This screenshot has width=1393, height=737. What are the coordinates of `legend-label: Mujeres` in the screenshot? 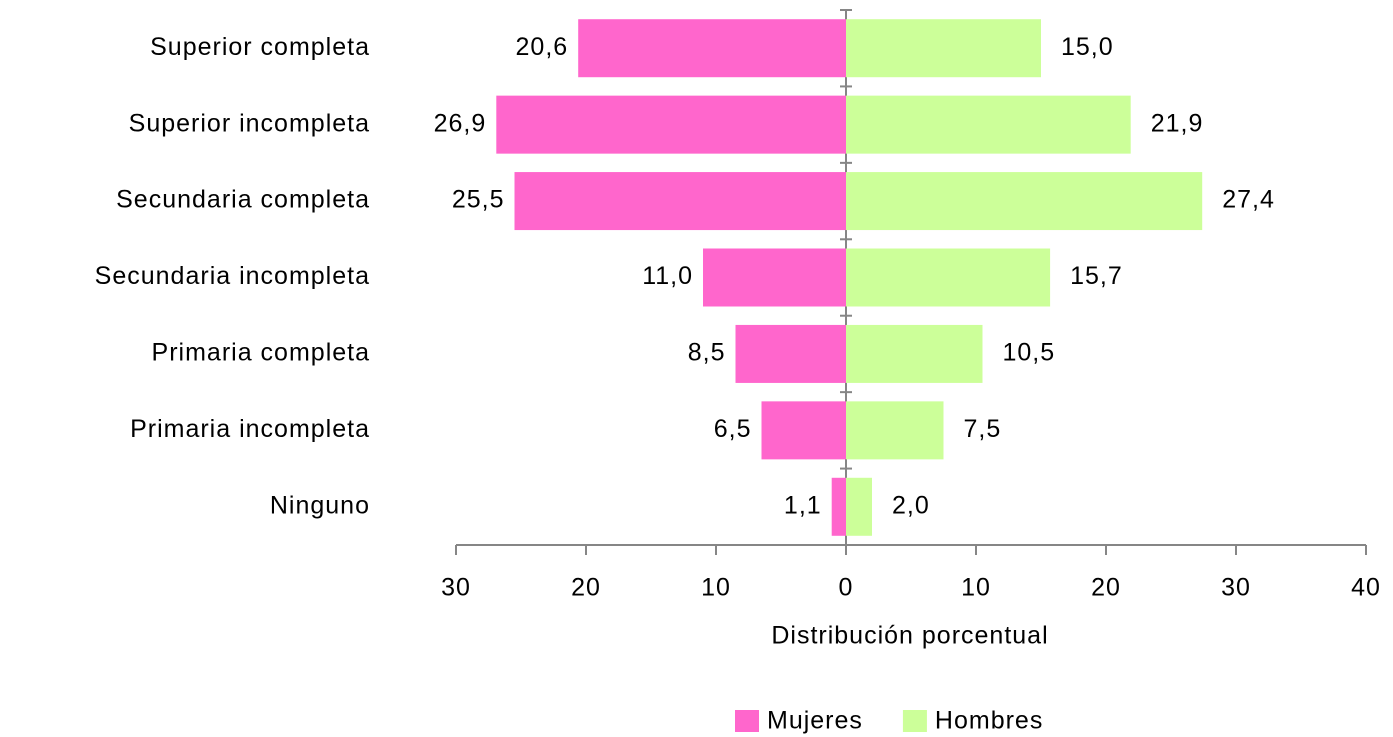 It's located at (815, 721).